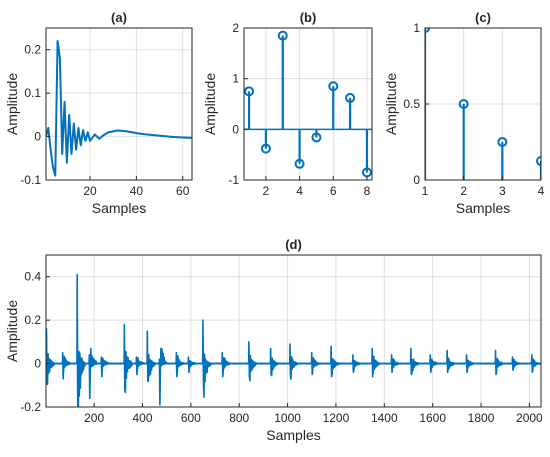  Describe the element at coordinates (483, 17) in the screenshot. I see `chart-title: (c)` at that location.